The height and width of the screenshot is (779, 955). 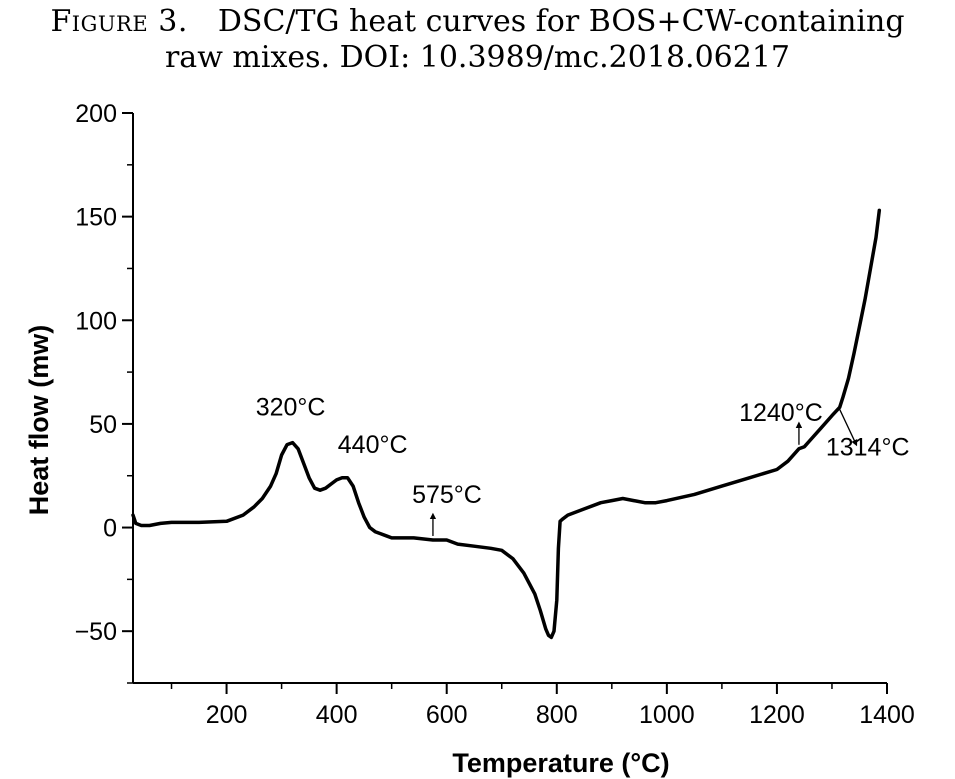 I want to click on caption-line-2: raw mixes. DOI: 10.3989/mc.2018.06217, so click(x=477, y=57).